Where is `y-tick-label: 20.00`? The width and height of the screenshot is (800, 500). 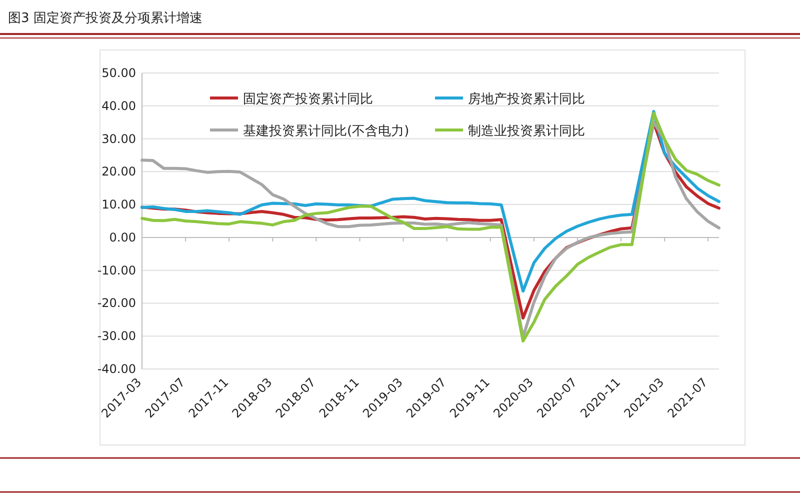
y-tick-label: 20.00 is located at coordinates (119, 171).